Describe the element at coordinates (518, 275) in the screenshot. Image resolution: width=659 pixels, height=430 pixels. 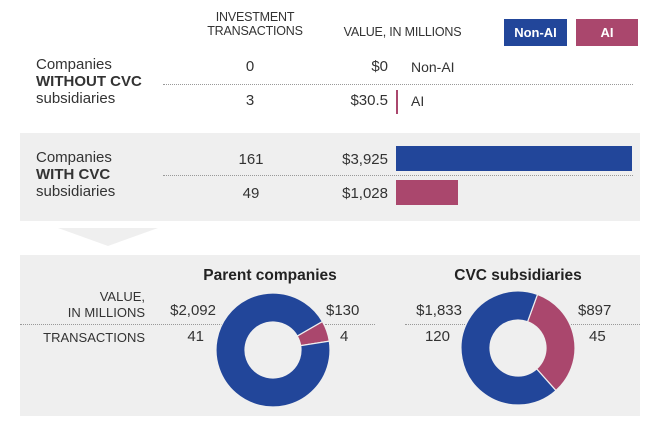
I see `donut-title-cvc-subsidiaries: CVC subsidiaries` at that location.